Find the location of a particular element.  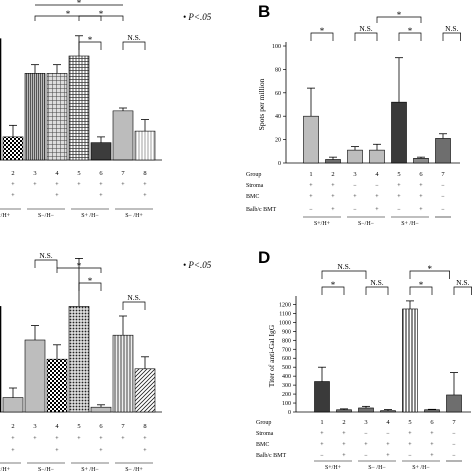

y-tick-label: 40 is located at coordinates (278, 117).